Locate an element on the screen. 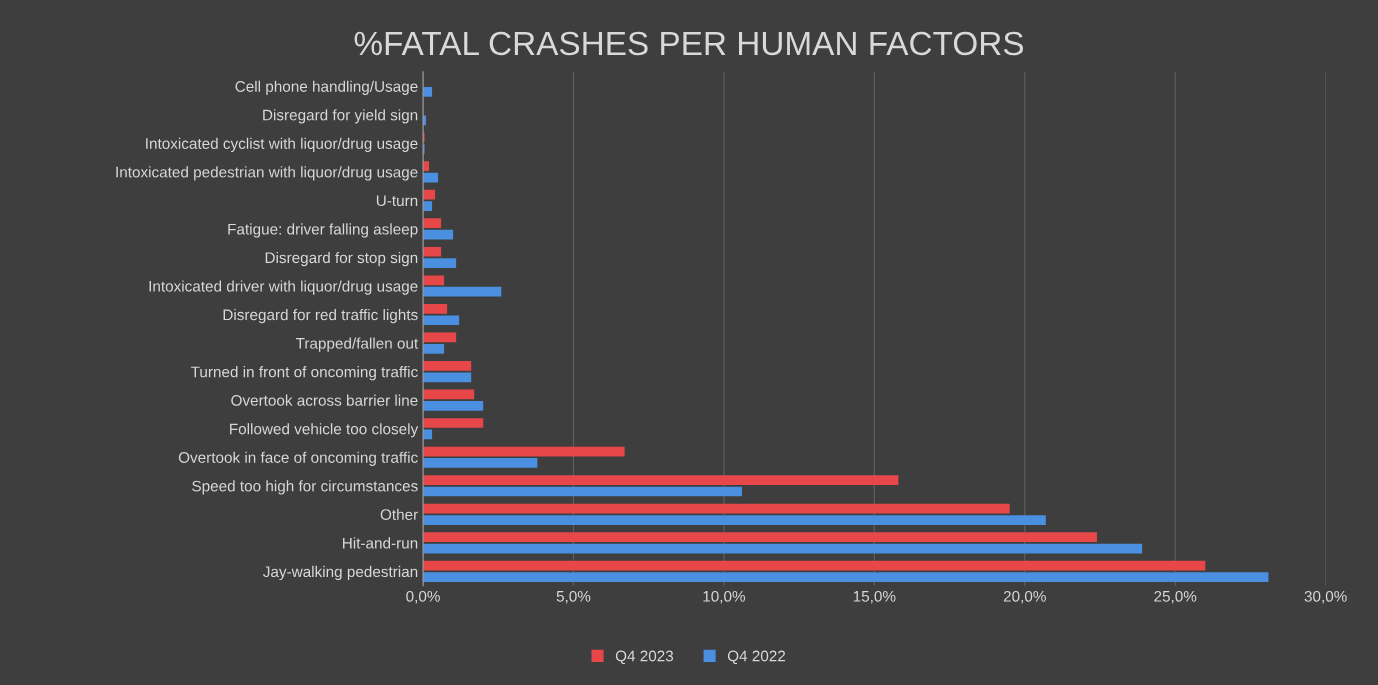 This screenshot has width=1378, height=685. x-tick-label: 0,0% is located at coordinates (423, 597).